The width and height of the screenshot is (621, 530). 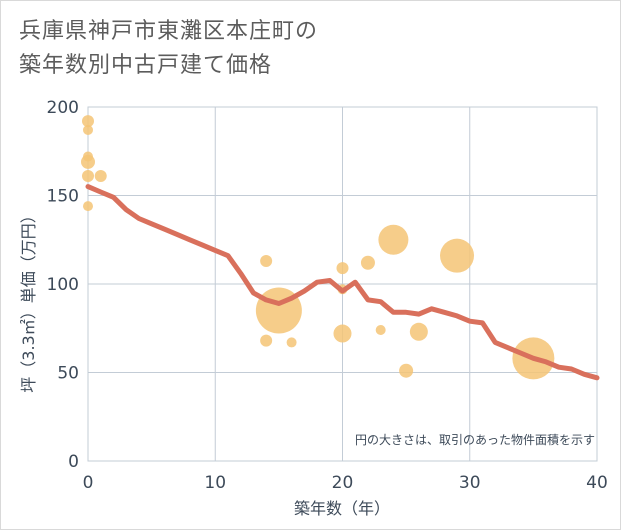 I want to click on x-axis-ticks: 0 10 20 30 40, so click(x=345, y=483).